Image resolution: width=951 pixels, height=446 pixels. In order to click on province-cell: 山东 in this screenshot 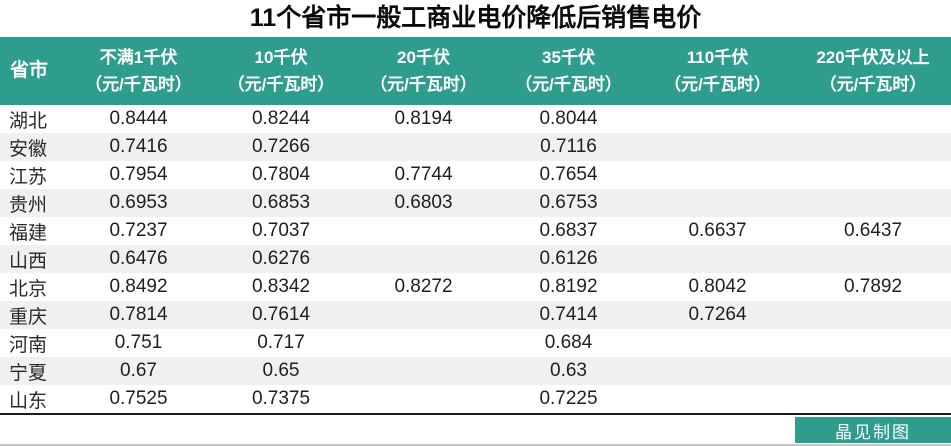, I will do `click(28, 401)`.